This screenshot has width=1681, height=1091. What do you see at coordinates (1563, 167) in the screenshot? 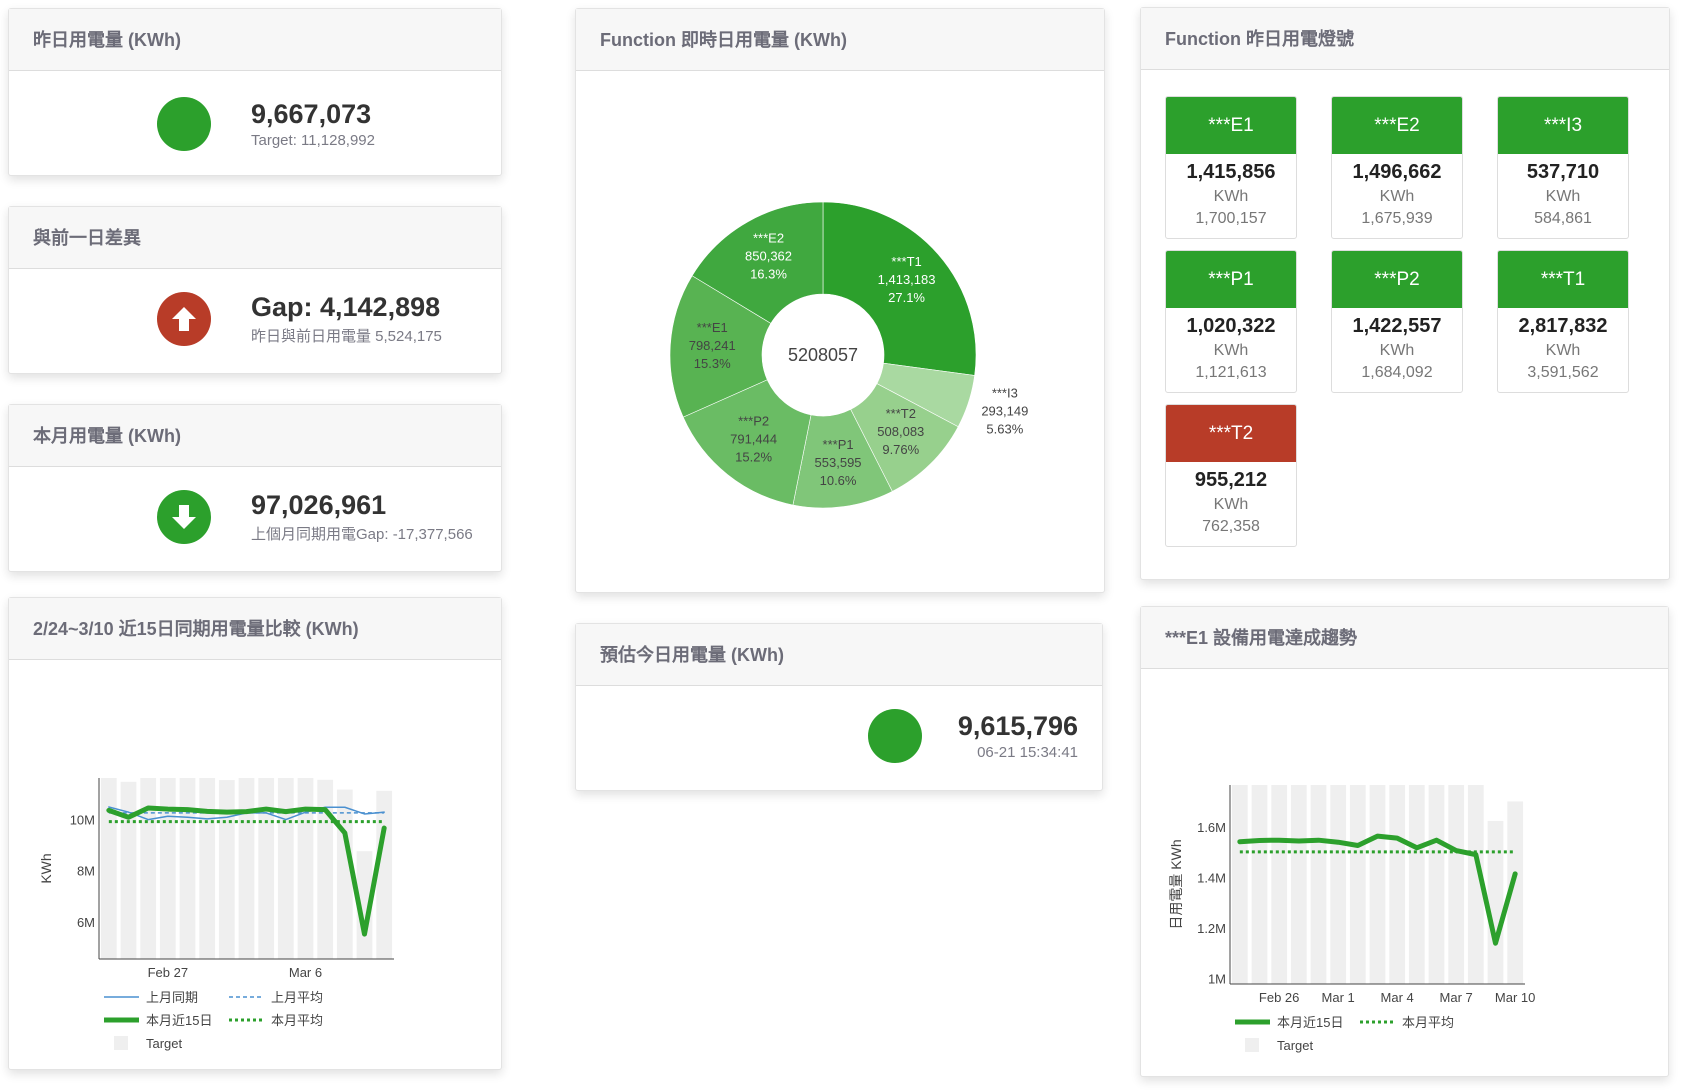
I see `light-tile: ***I3 537,710 KWh 584,861` at bounding box center [1563, 167].